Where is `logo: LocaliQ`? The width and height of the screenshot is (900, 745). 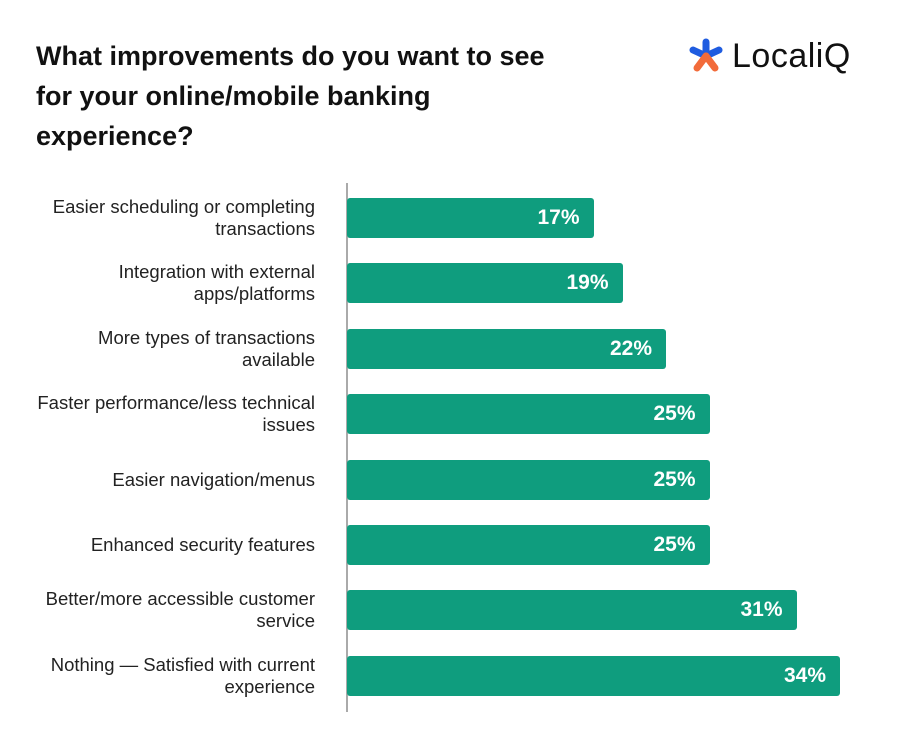 logo: LocaliQ is located at coordinates (769, 56).